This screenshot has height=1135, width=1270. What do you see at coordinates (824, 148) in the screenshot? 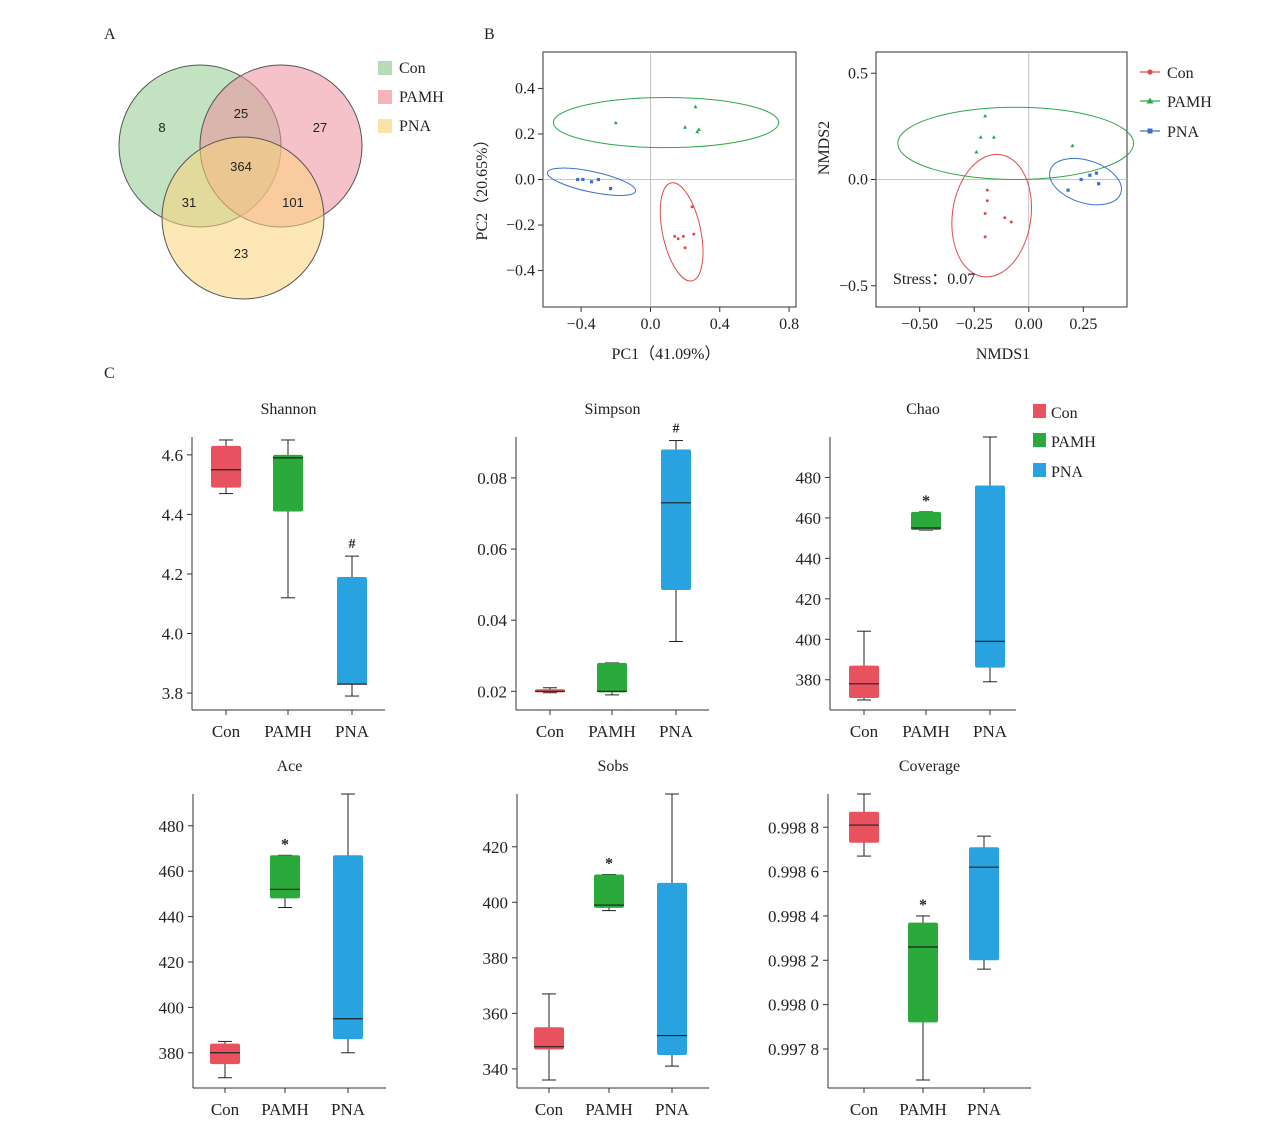
I see `nmds-ylabel: NMDS2` at bounding box center [824, 148].